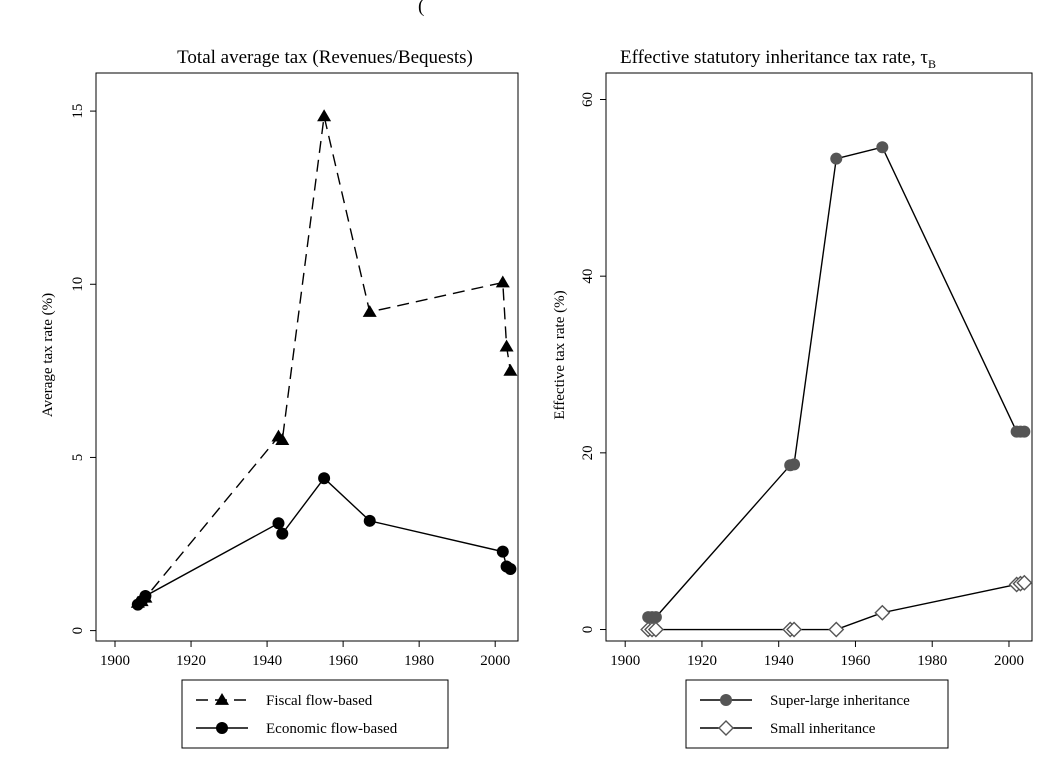 The height and width of the screenshot is (774, 1048). I want to click on legend-label: Economic flow-based, so click(332, 729).